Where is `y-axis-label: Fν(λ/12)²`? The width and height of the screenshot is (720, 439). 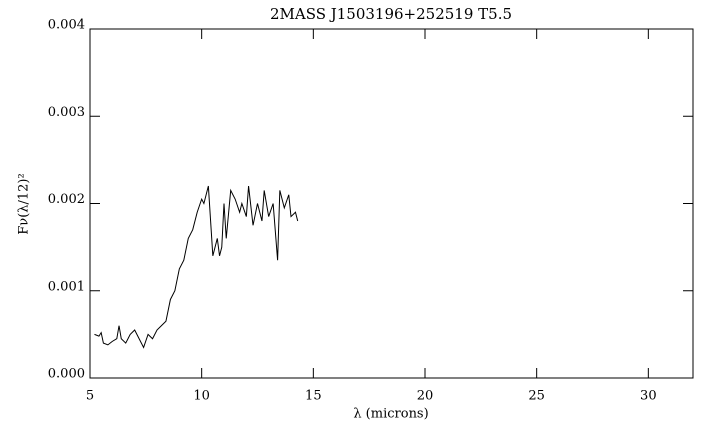
y-axis-label: Fν(λ/12)² is located at coordinates (24, 203).